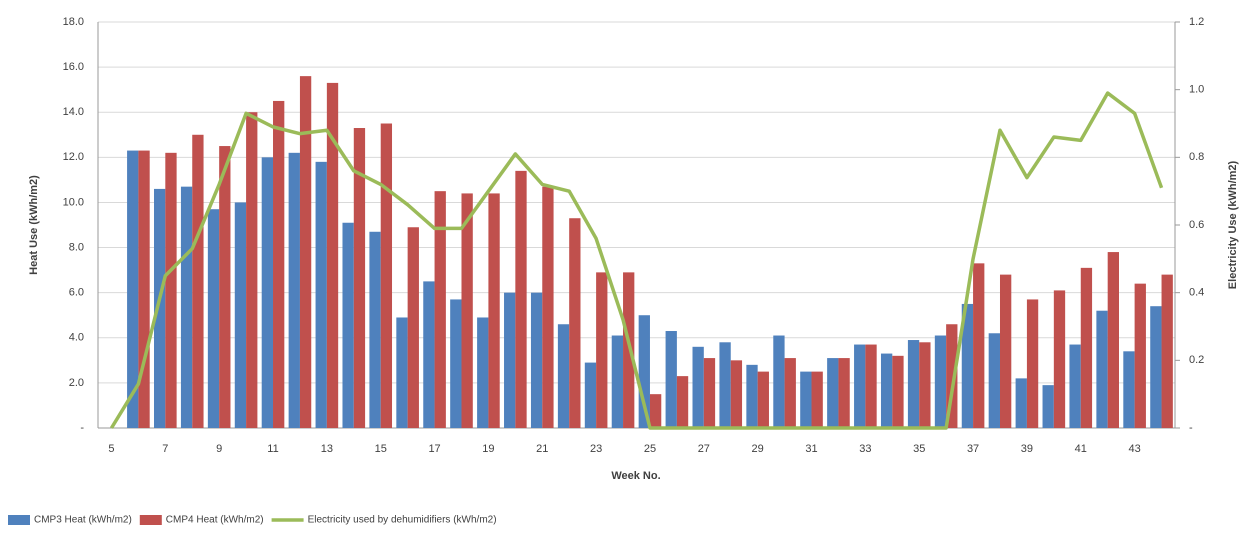 The width and height of the screenshot is (1248, 537). I want to click on x-tick-label: 37, so click(973, 449).